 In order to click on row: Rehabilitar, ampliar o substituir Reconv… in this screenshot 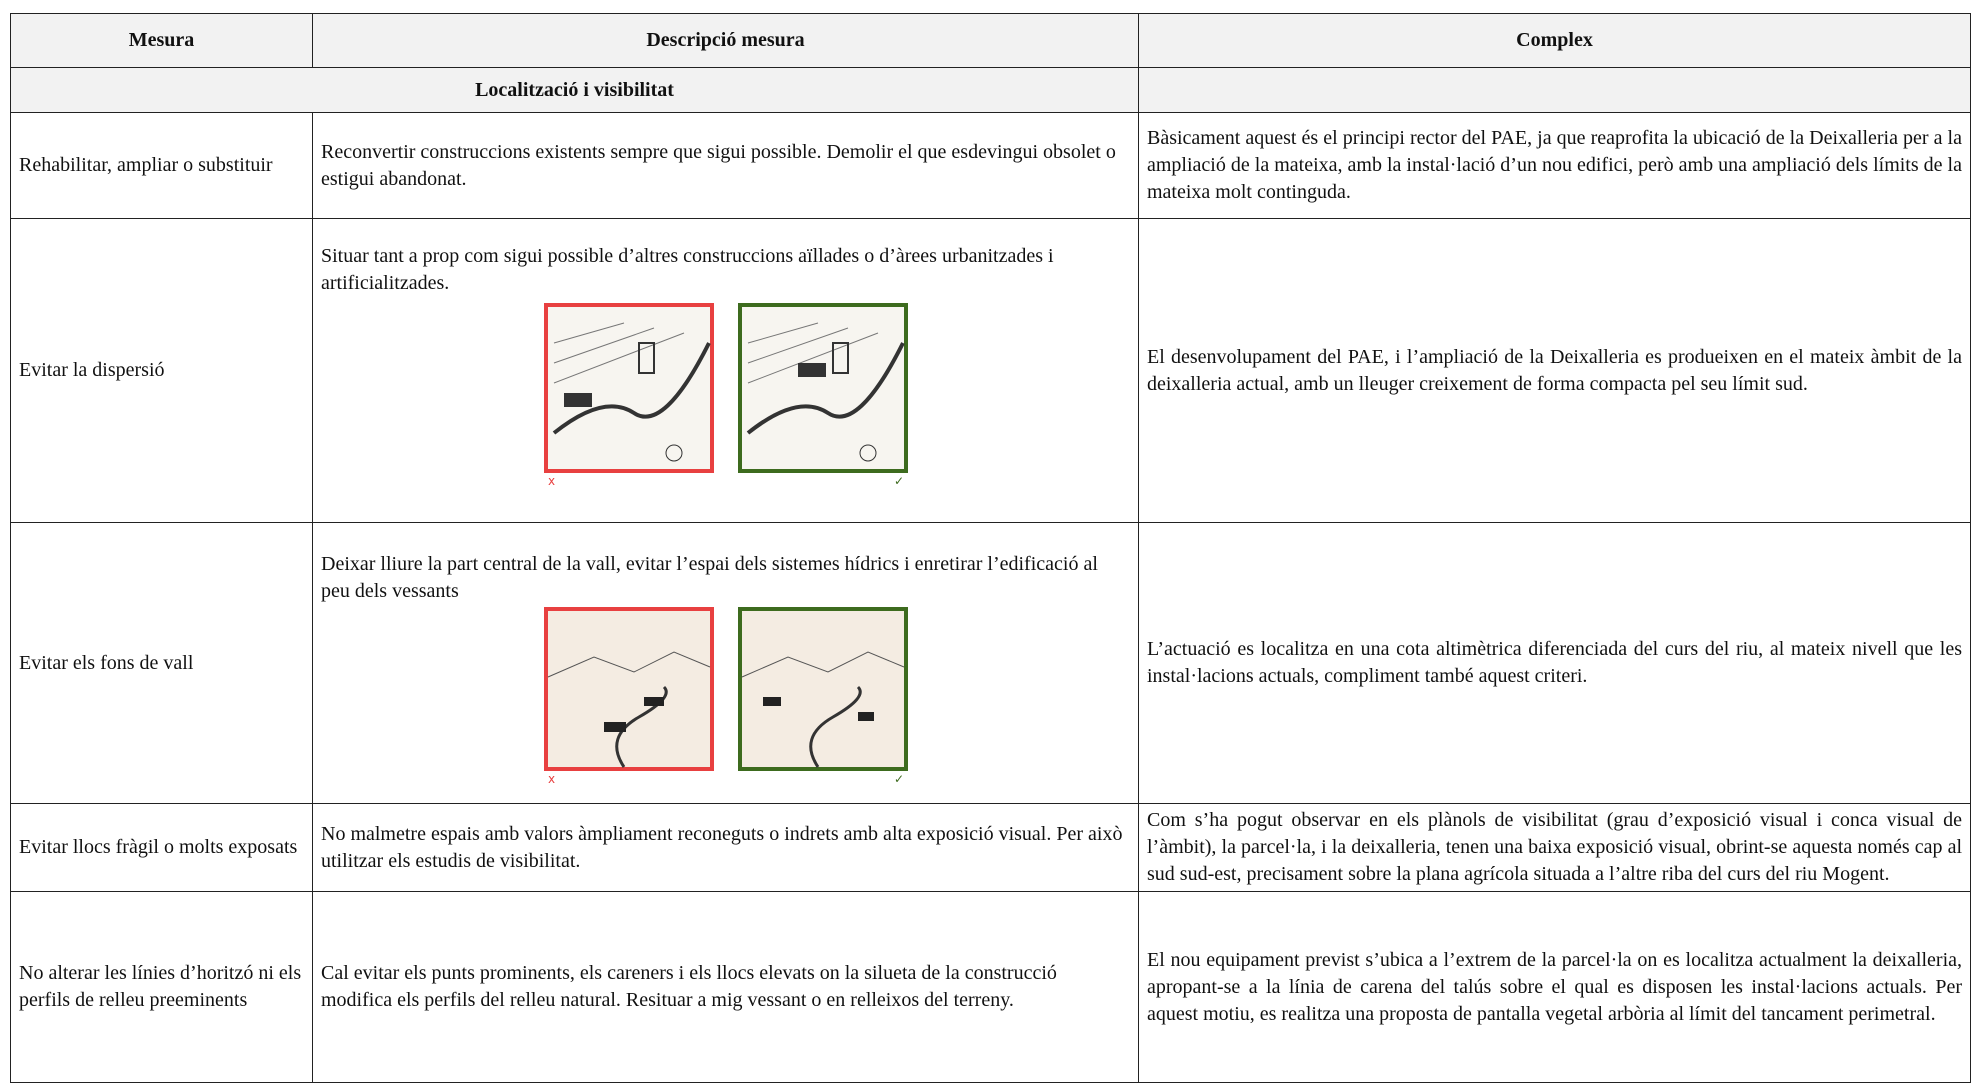, I will do `click(990, 165)`.